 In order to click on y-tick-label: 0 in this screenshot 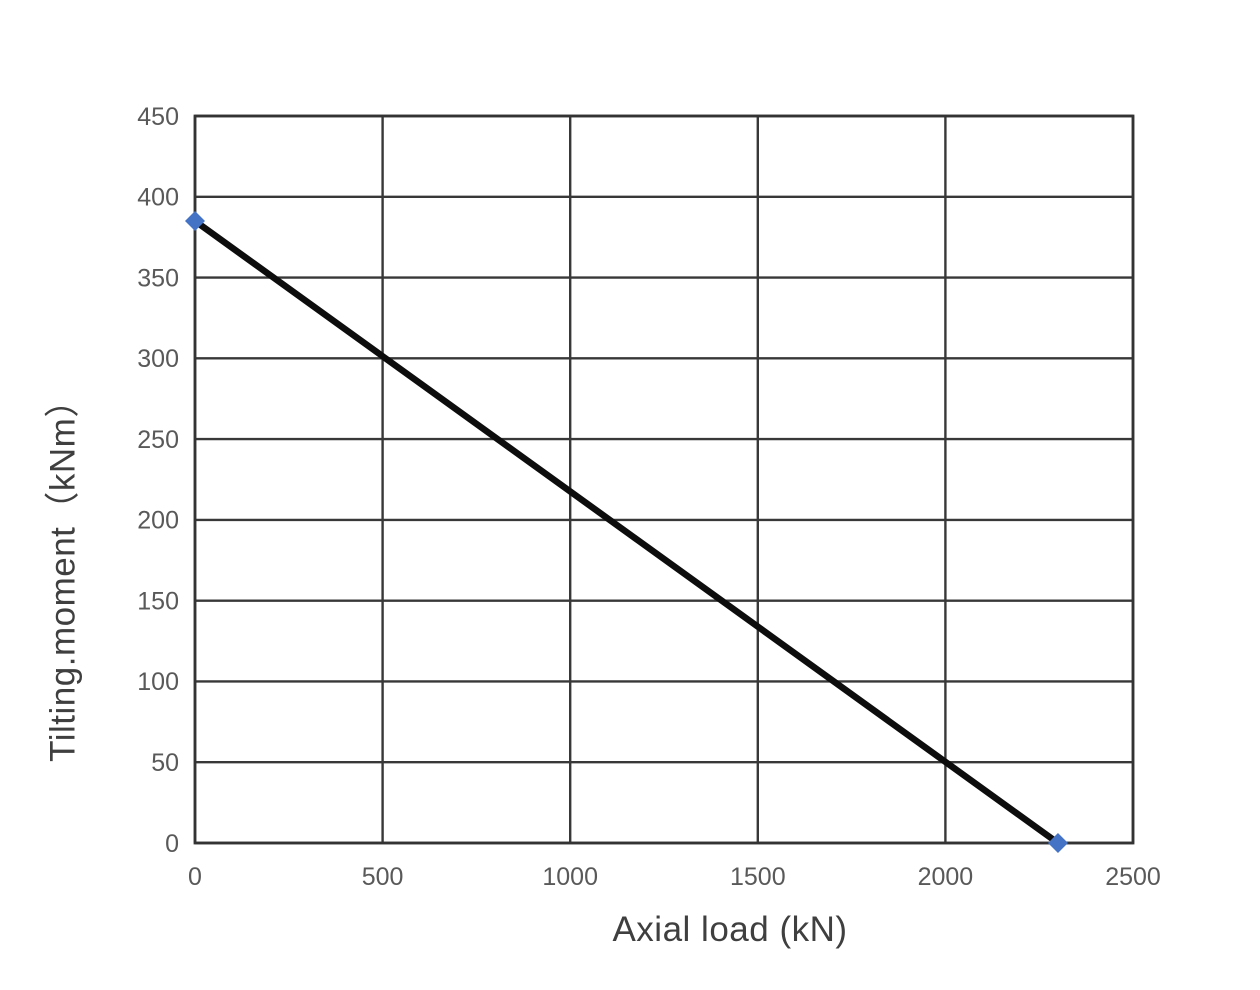, I will do `click(172, 844)`.